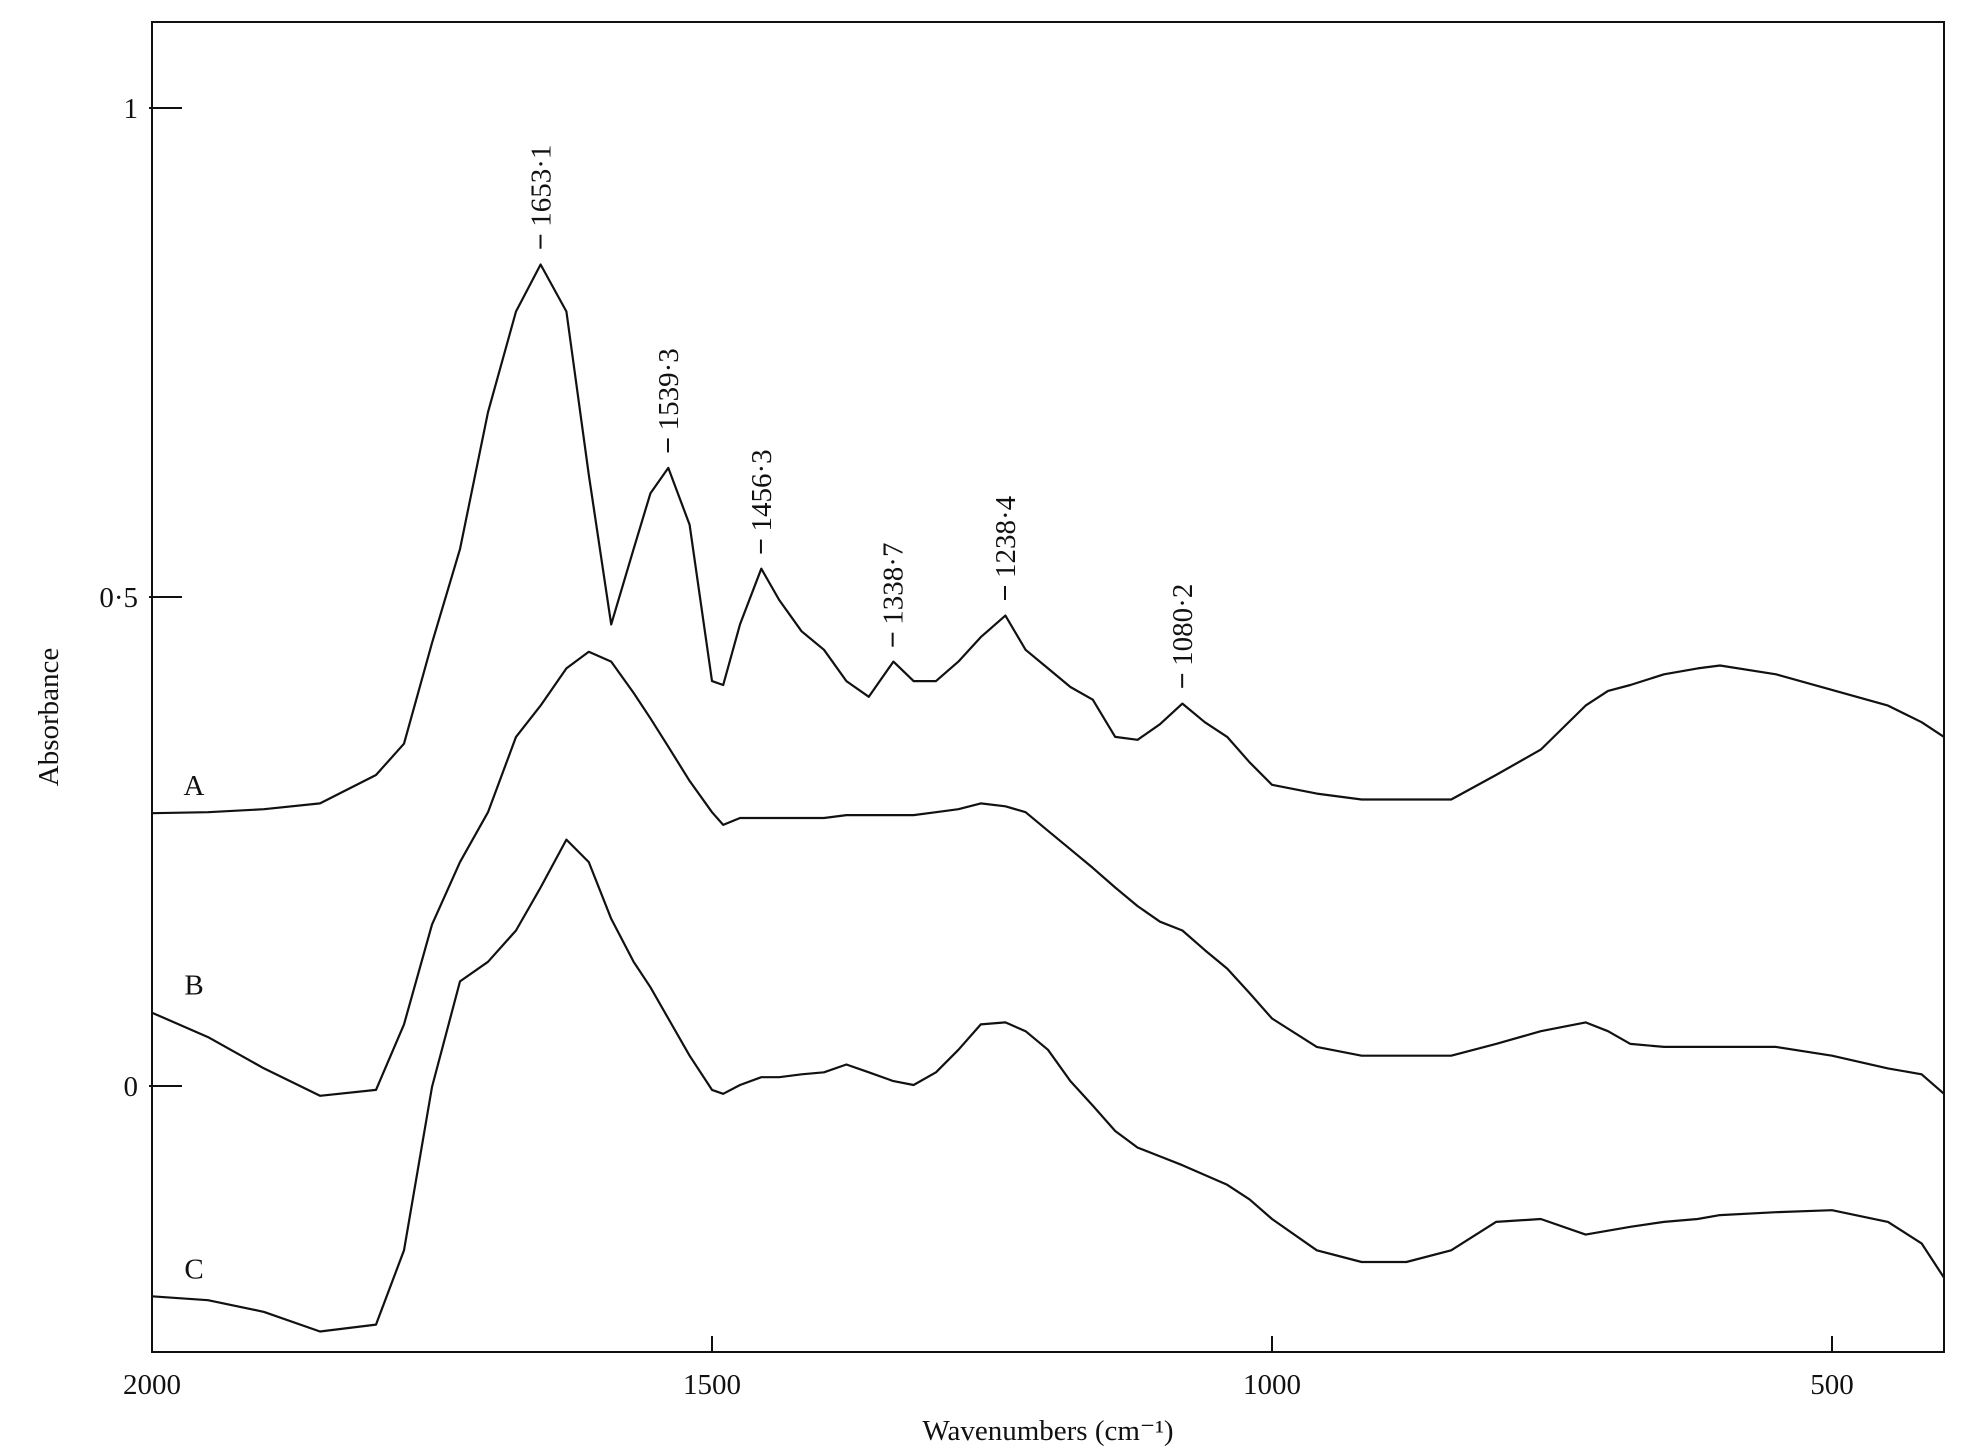 Image resolution: width=1961 pixels, height=1451 pixels. I want to click on annotation: 1338·7, so click(894, 584).